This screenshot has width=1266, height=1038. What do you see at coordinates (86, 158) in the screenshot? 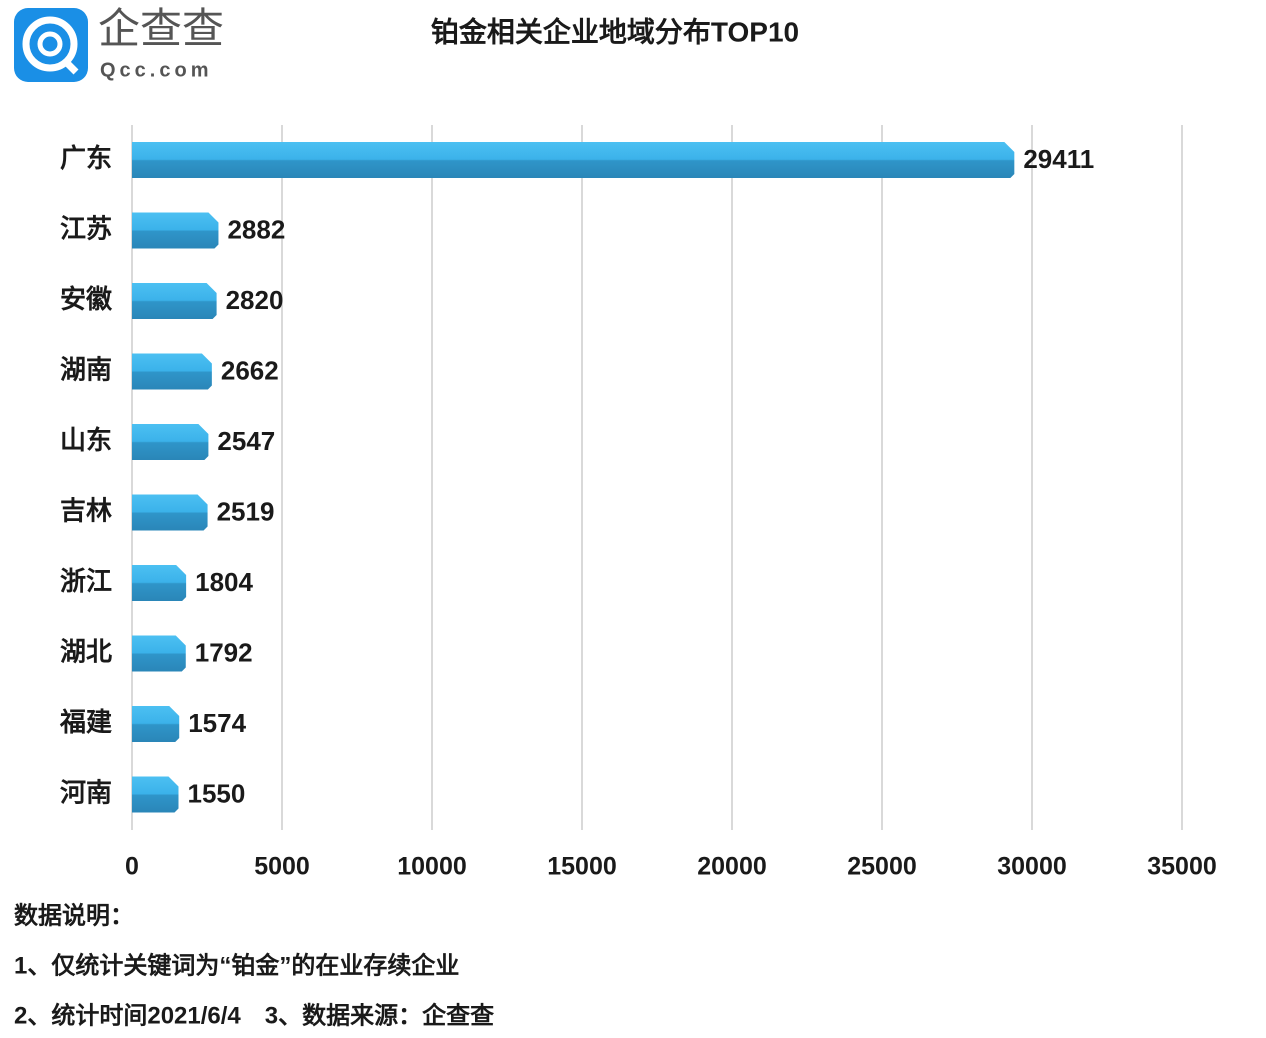
I see `y-tick-label: 广东` at bounding box center [86, 158].